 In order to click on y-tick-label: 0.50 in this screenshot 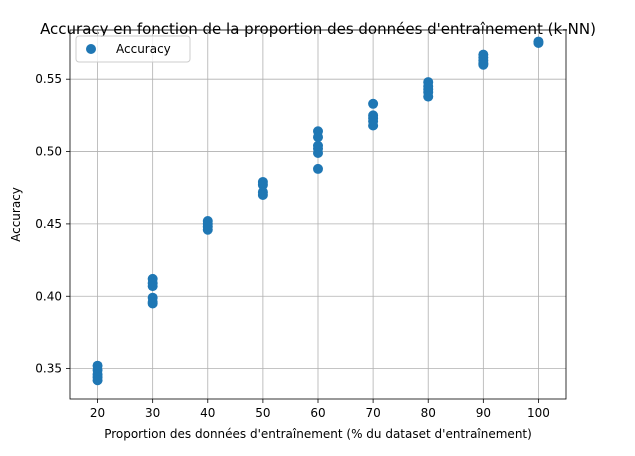, I will do `click(48, 152)`.